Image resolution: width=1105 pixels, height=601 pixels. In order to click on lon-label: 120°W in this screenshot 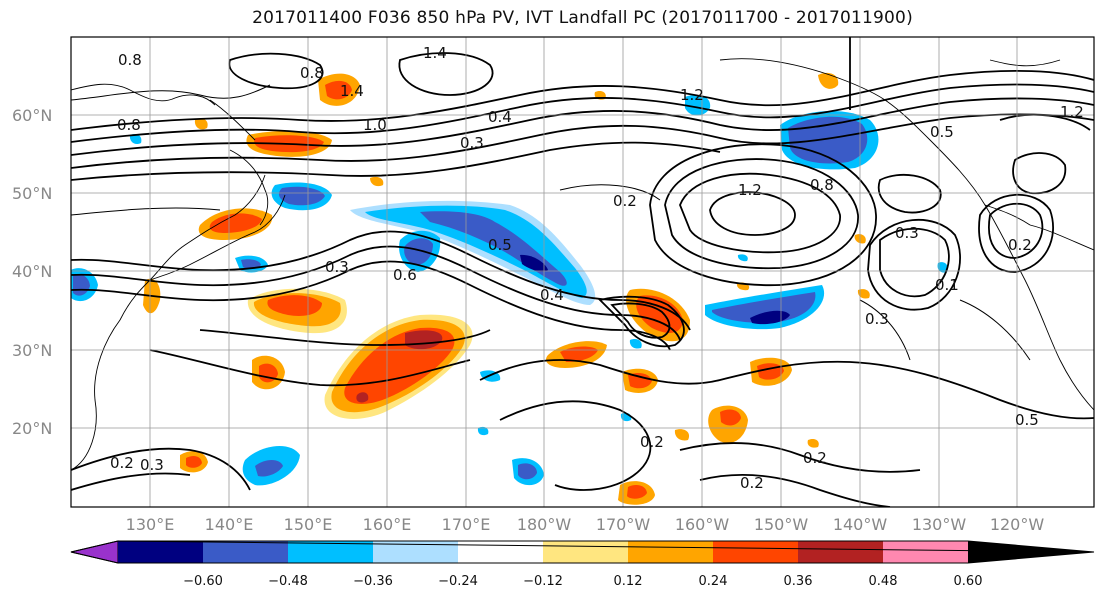, I will do `click(1017, 524)`.